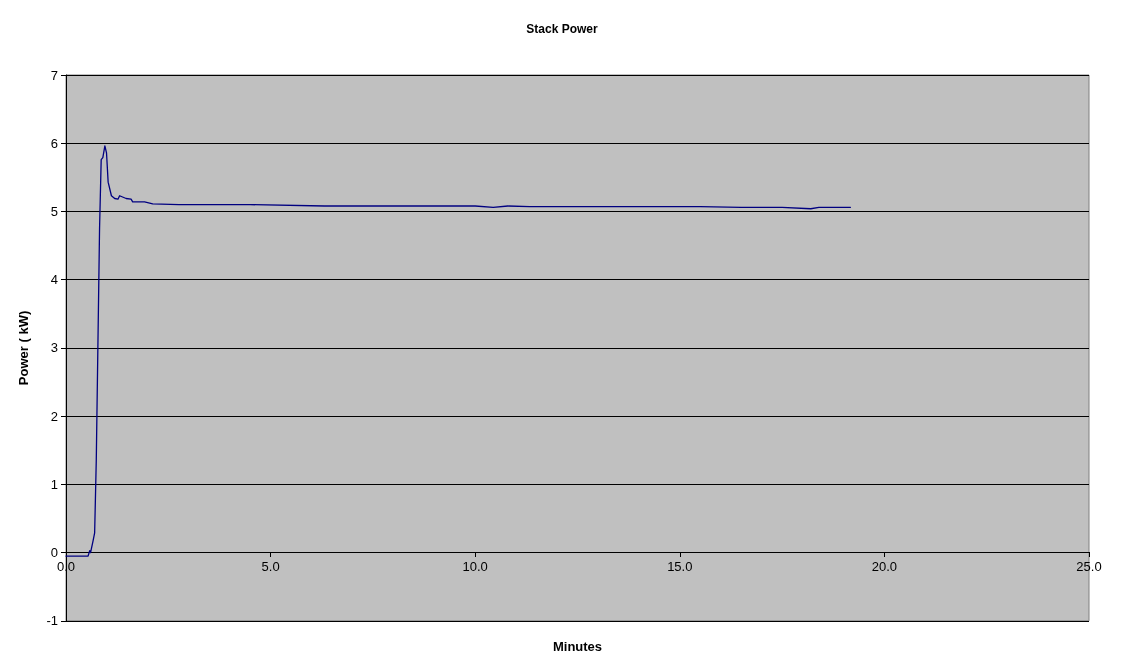 The height and width of the screenshot is (666, 1124). What do you see at coordinates (54, 484) in the screenshot?
I see `y-tick-label: 1` at bounding box center [54, 484].